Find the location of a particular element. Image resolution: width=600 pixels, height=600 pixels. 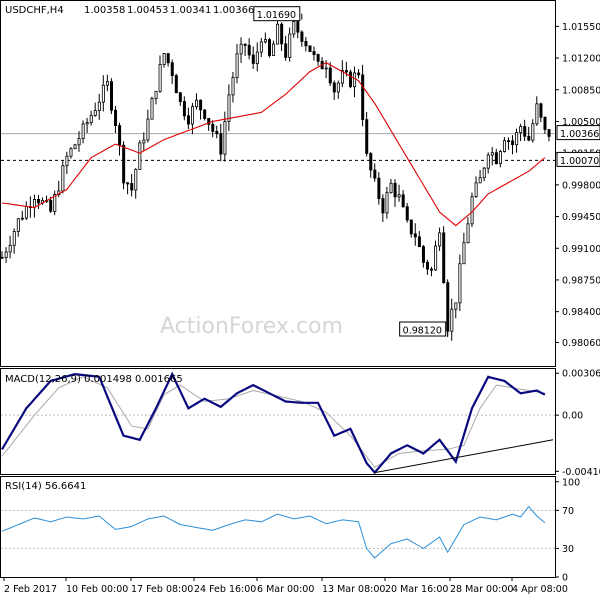

x-tick-label: 28 Mar 00:00 is located at coordinates (481, 589).